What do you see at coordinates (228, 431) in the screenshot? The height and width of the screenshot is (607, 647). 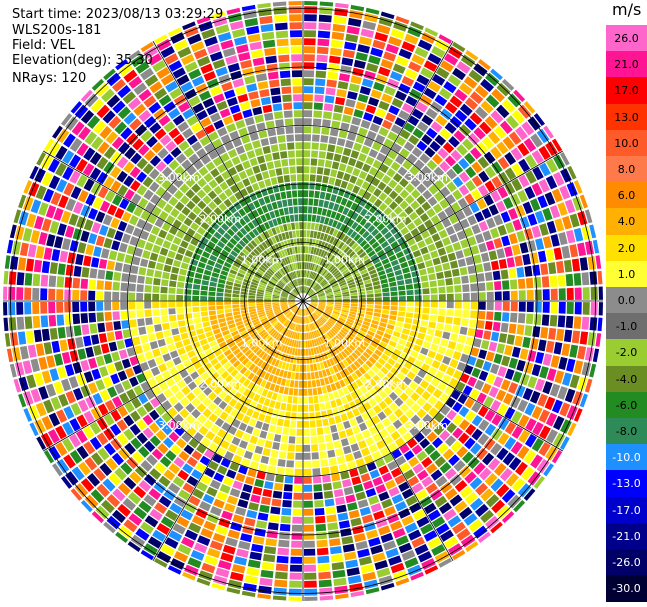 I see `azimuth-spoke` at bounding box center [228, 431].